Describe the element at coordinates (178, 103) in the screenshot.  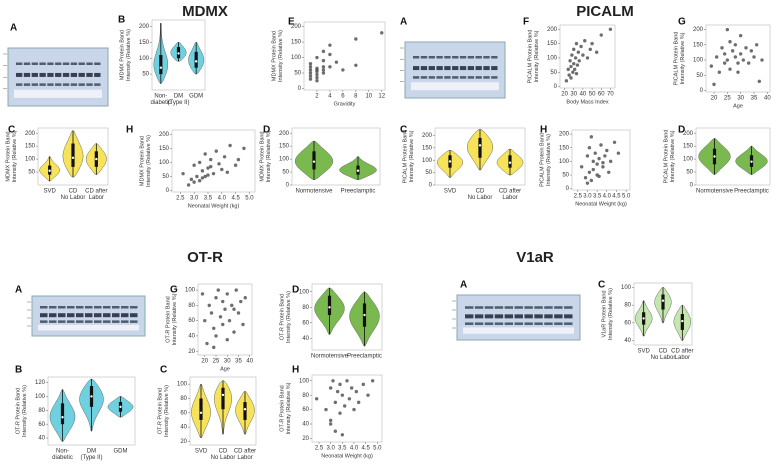
I see `x-tick-label: (Type II)` at that location.